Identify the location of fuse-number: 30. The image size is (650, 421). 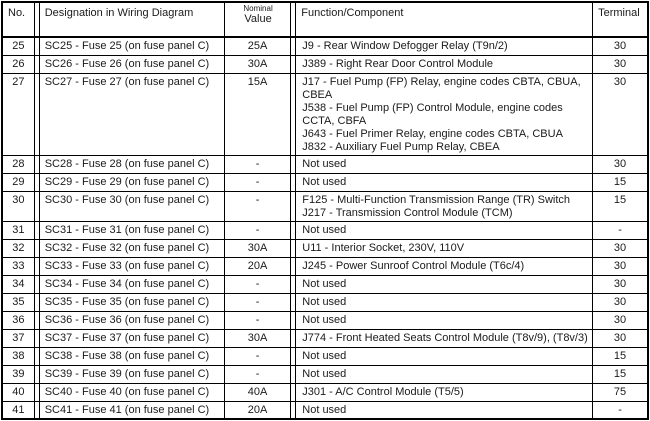
(18, 206).